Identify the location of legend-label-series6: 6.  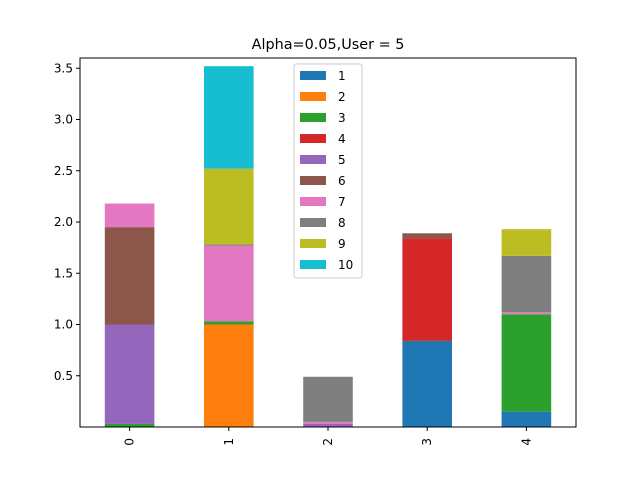
(342, 181).